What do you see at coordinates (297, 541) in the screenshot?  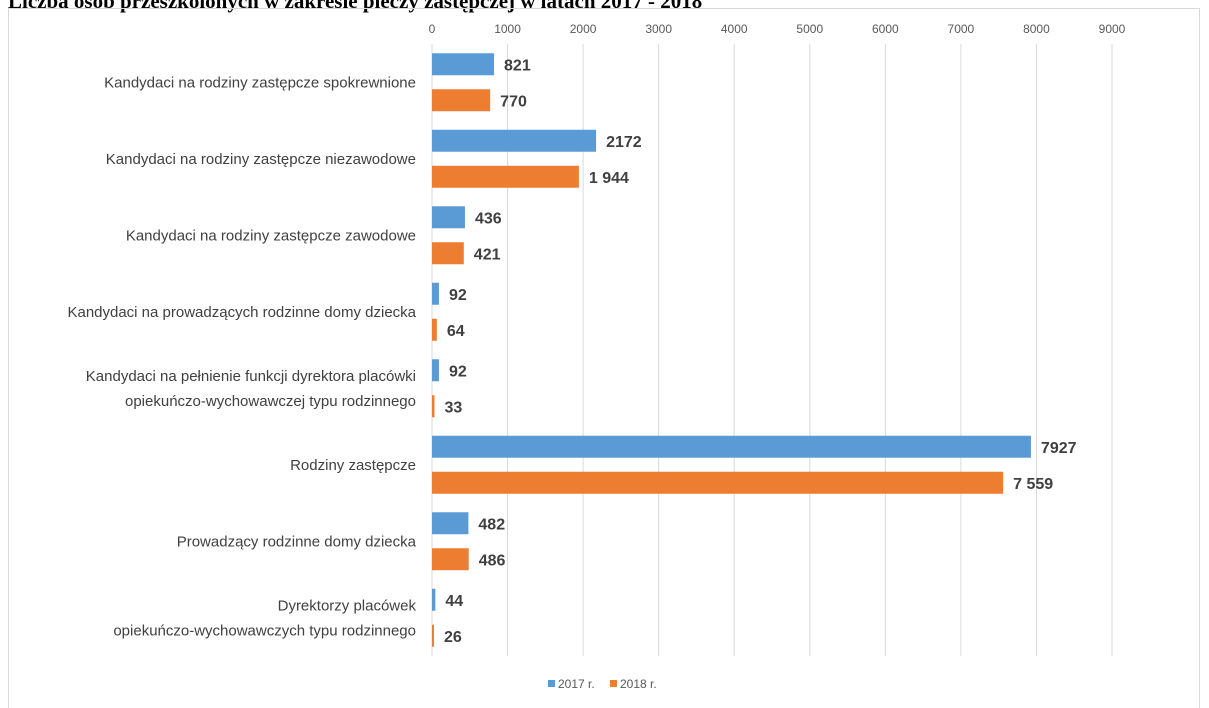 I see `category-label: Prowadzący rodzinne domy dziecka` at bounding box center [297, 541].